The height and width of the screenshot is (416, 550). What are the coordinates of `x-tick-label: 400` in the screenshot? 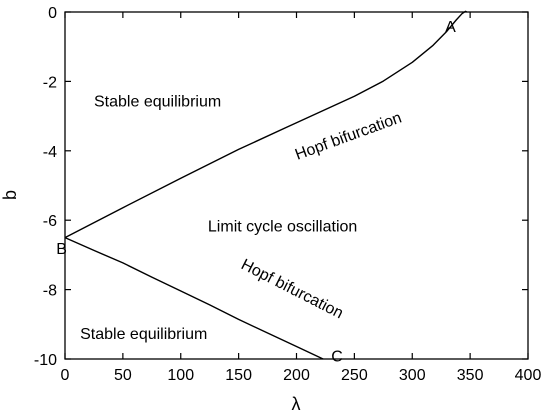 It's located at (528, 375).